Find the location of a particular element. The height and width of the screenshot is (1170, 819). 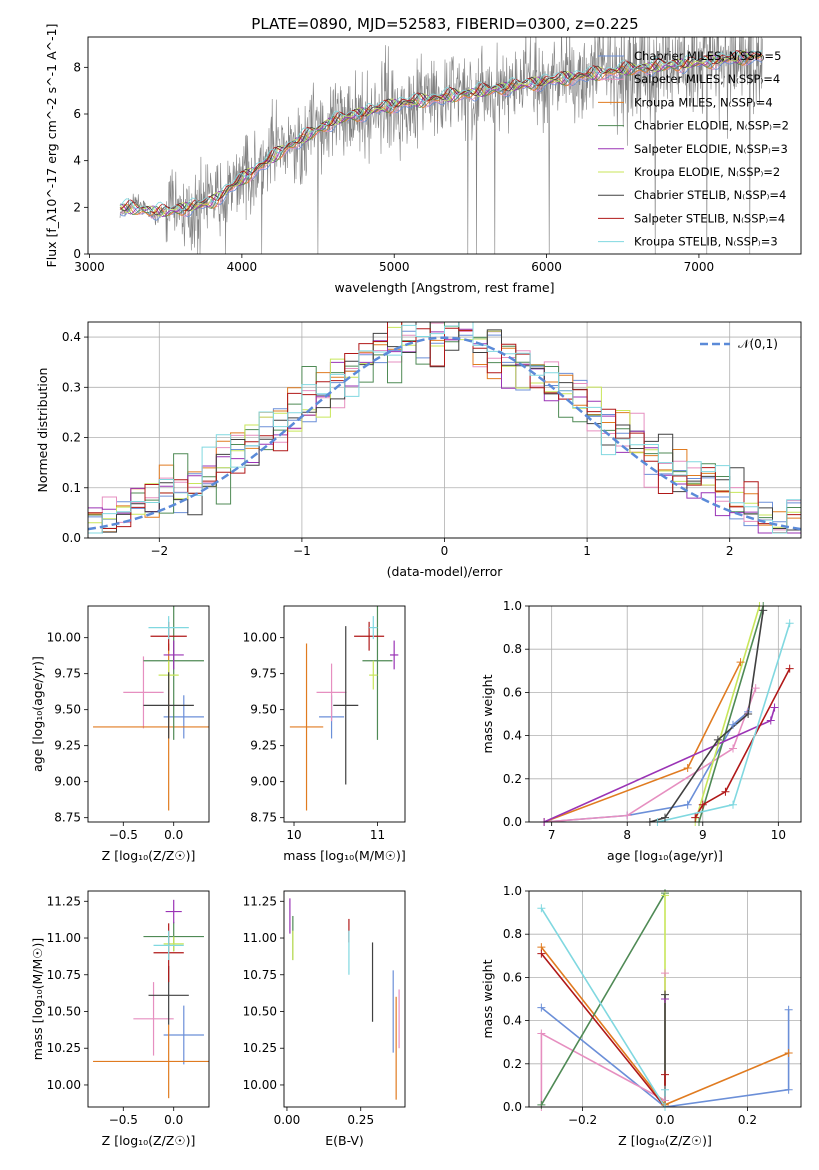

x-tick-label: 0.25 is located at coordinates (360, 1120).